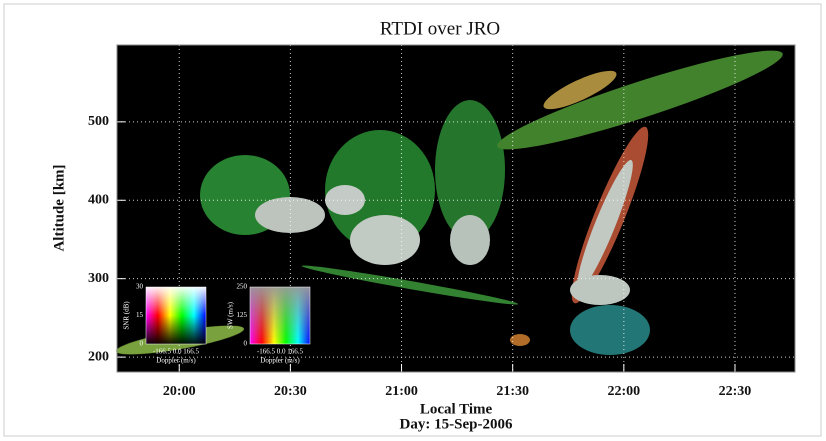 This screenshot has height=441, width=826. Describe the element at coordinates (98, 121) in the screenshot. I see `y-tick-label: 500` at that location.